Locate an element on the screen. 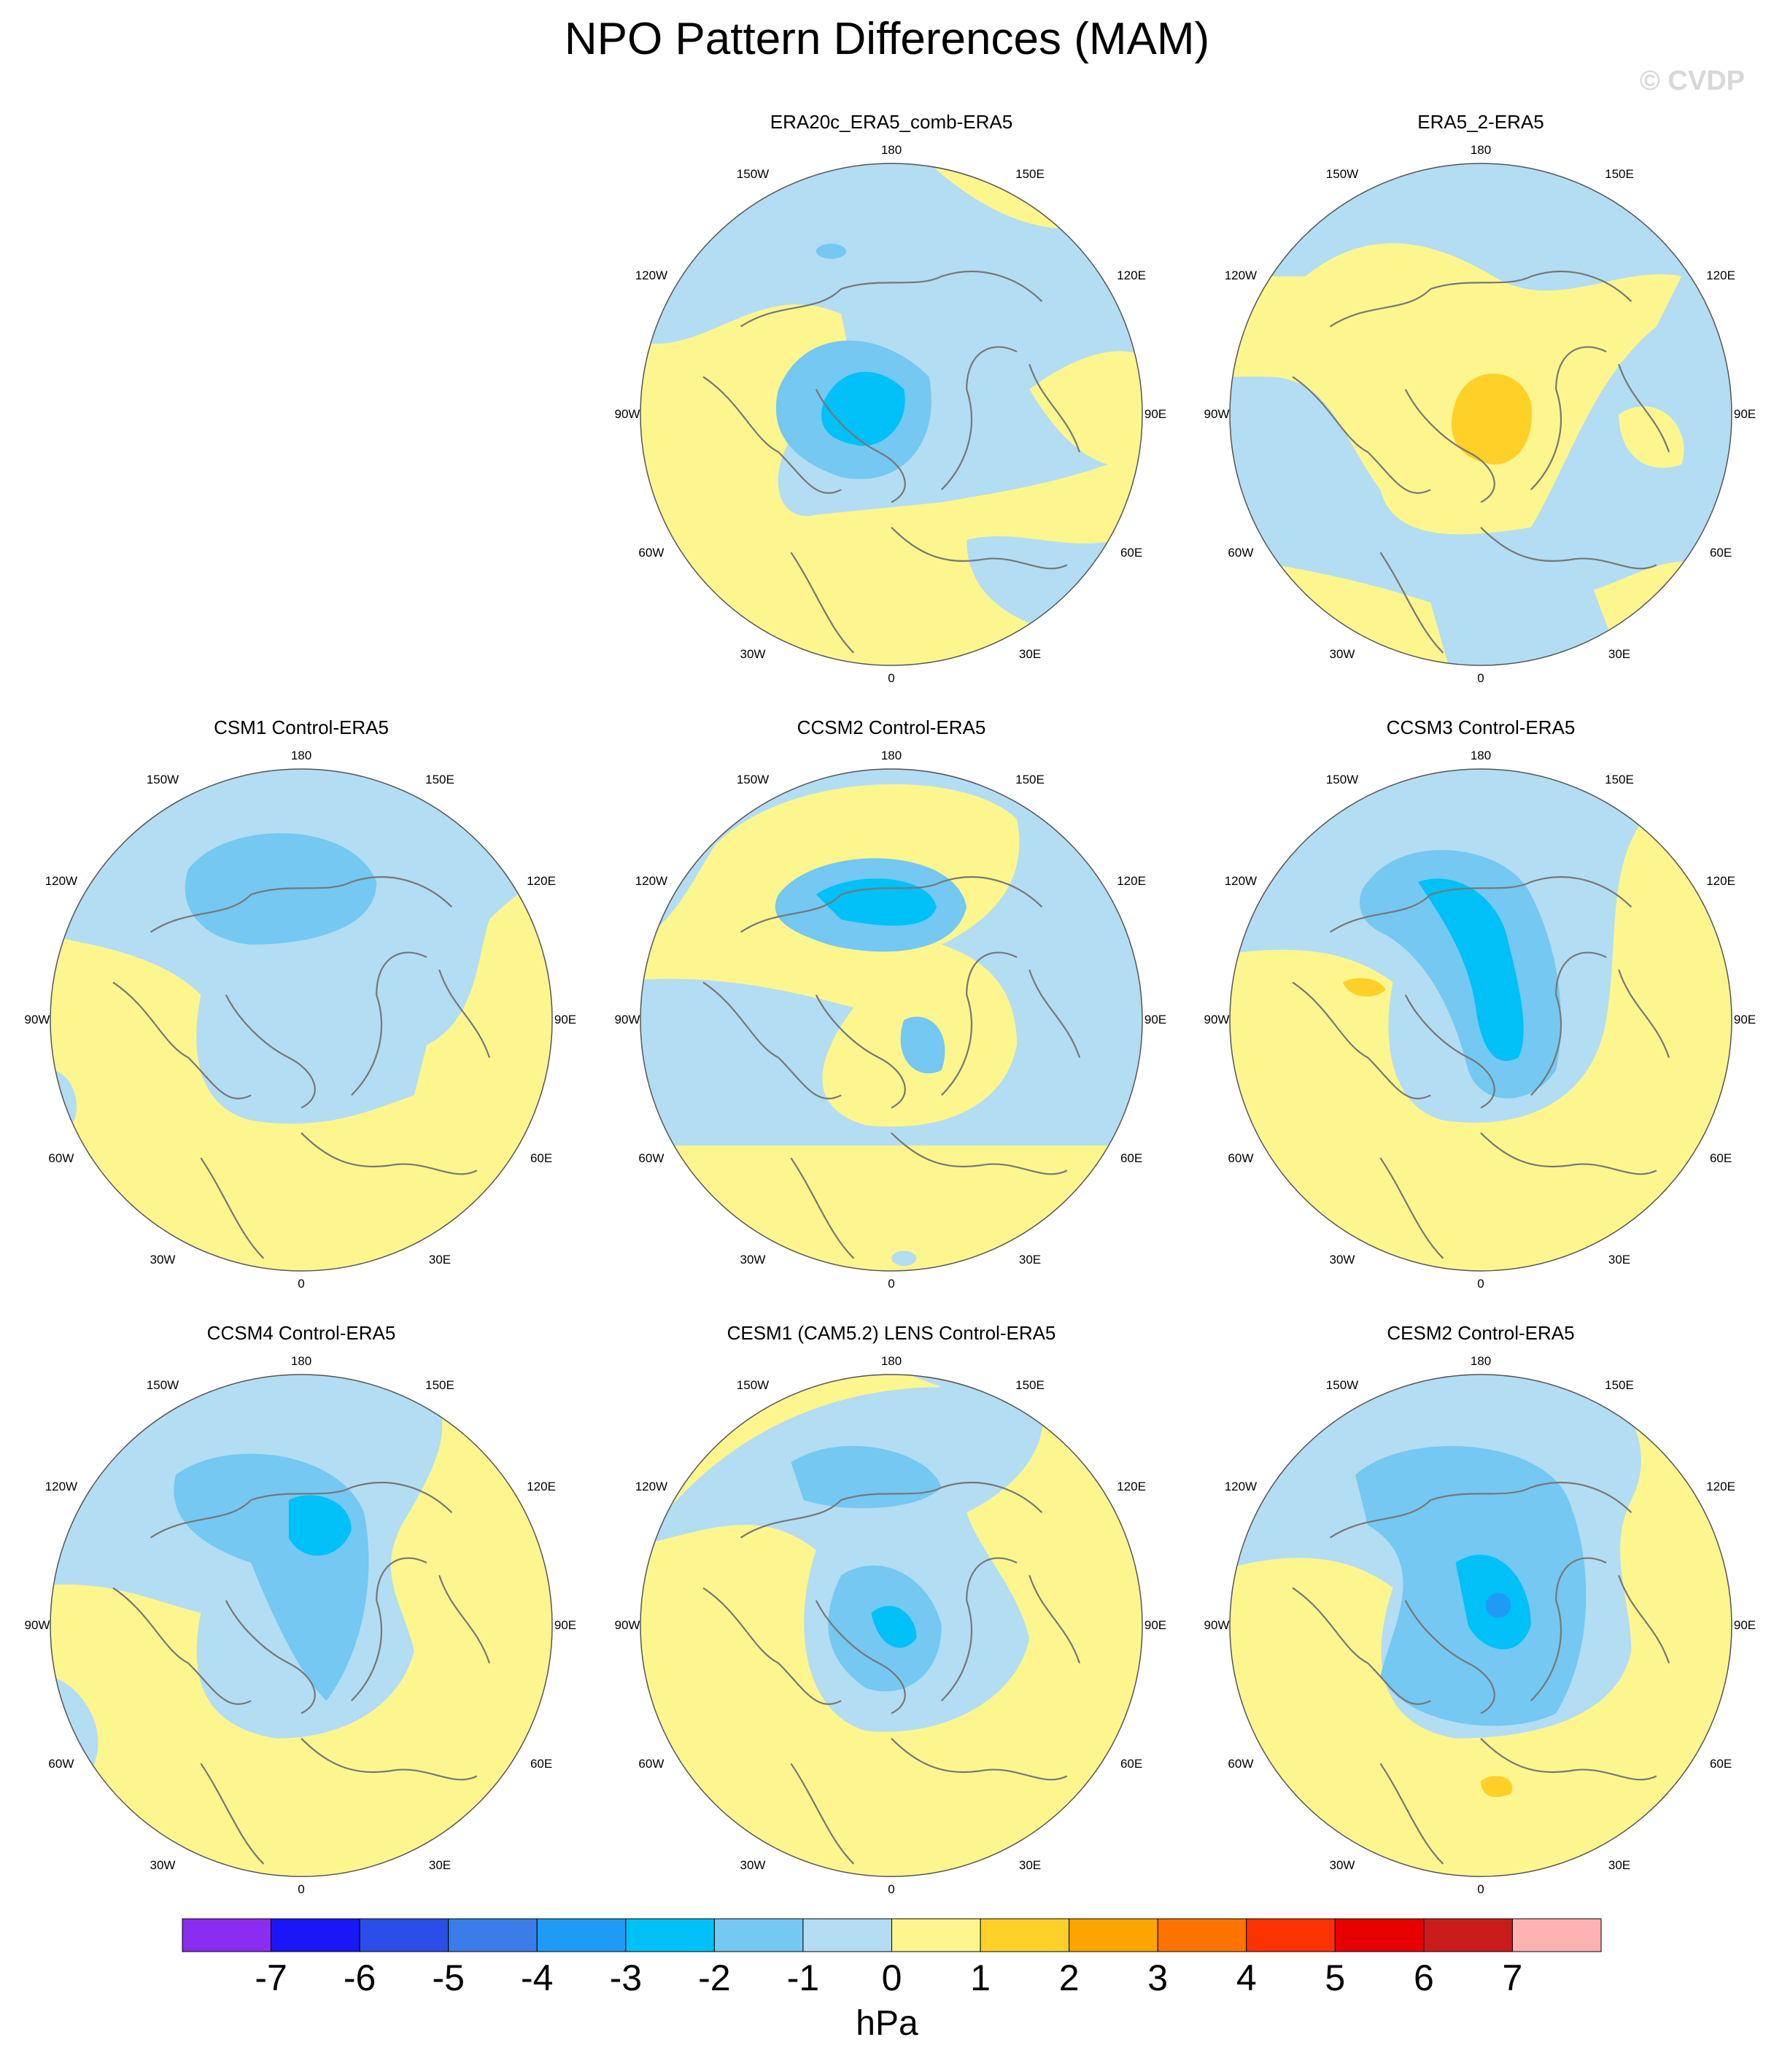  colorbar-tick-label: 7 is located at coordinates (1512, 1977).